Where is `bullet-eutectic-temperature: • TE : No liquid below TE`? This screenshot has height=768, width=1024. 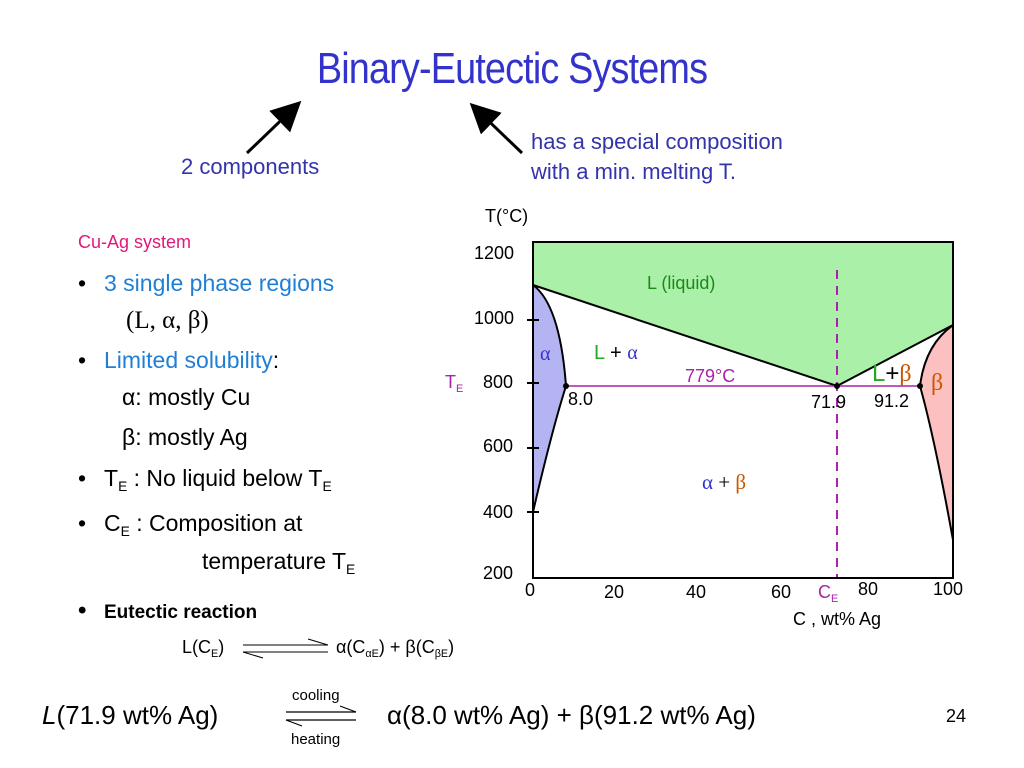
bullet-eutectic-temperature: • TE : No liquid below TE is located at coordinates (205, 479).